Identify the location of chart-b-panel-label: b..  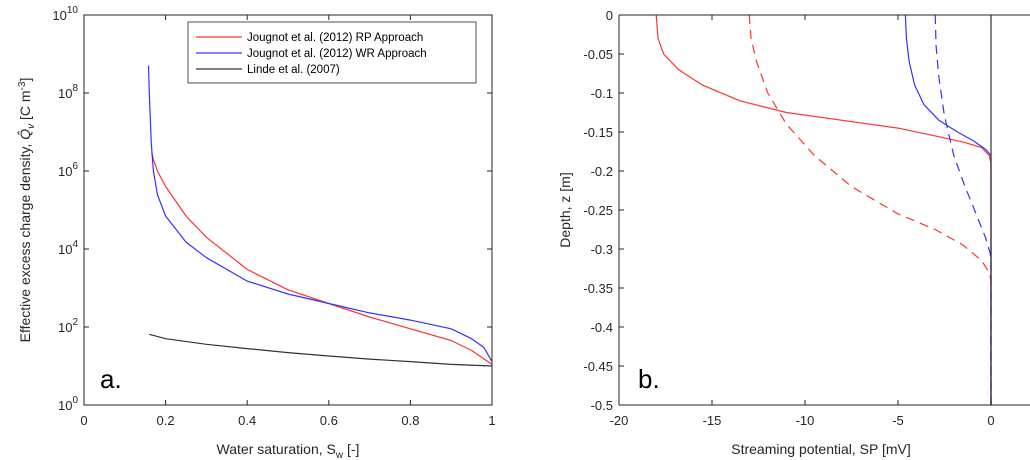
(649, 379).